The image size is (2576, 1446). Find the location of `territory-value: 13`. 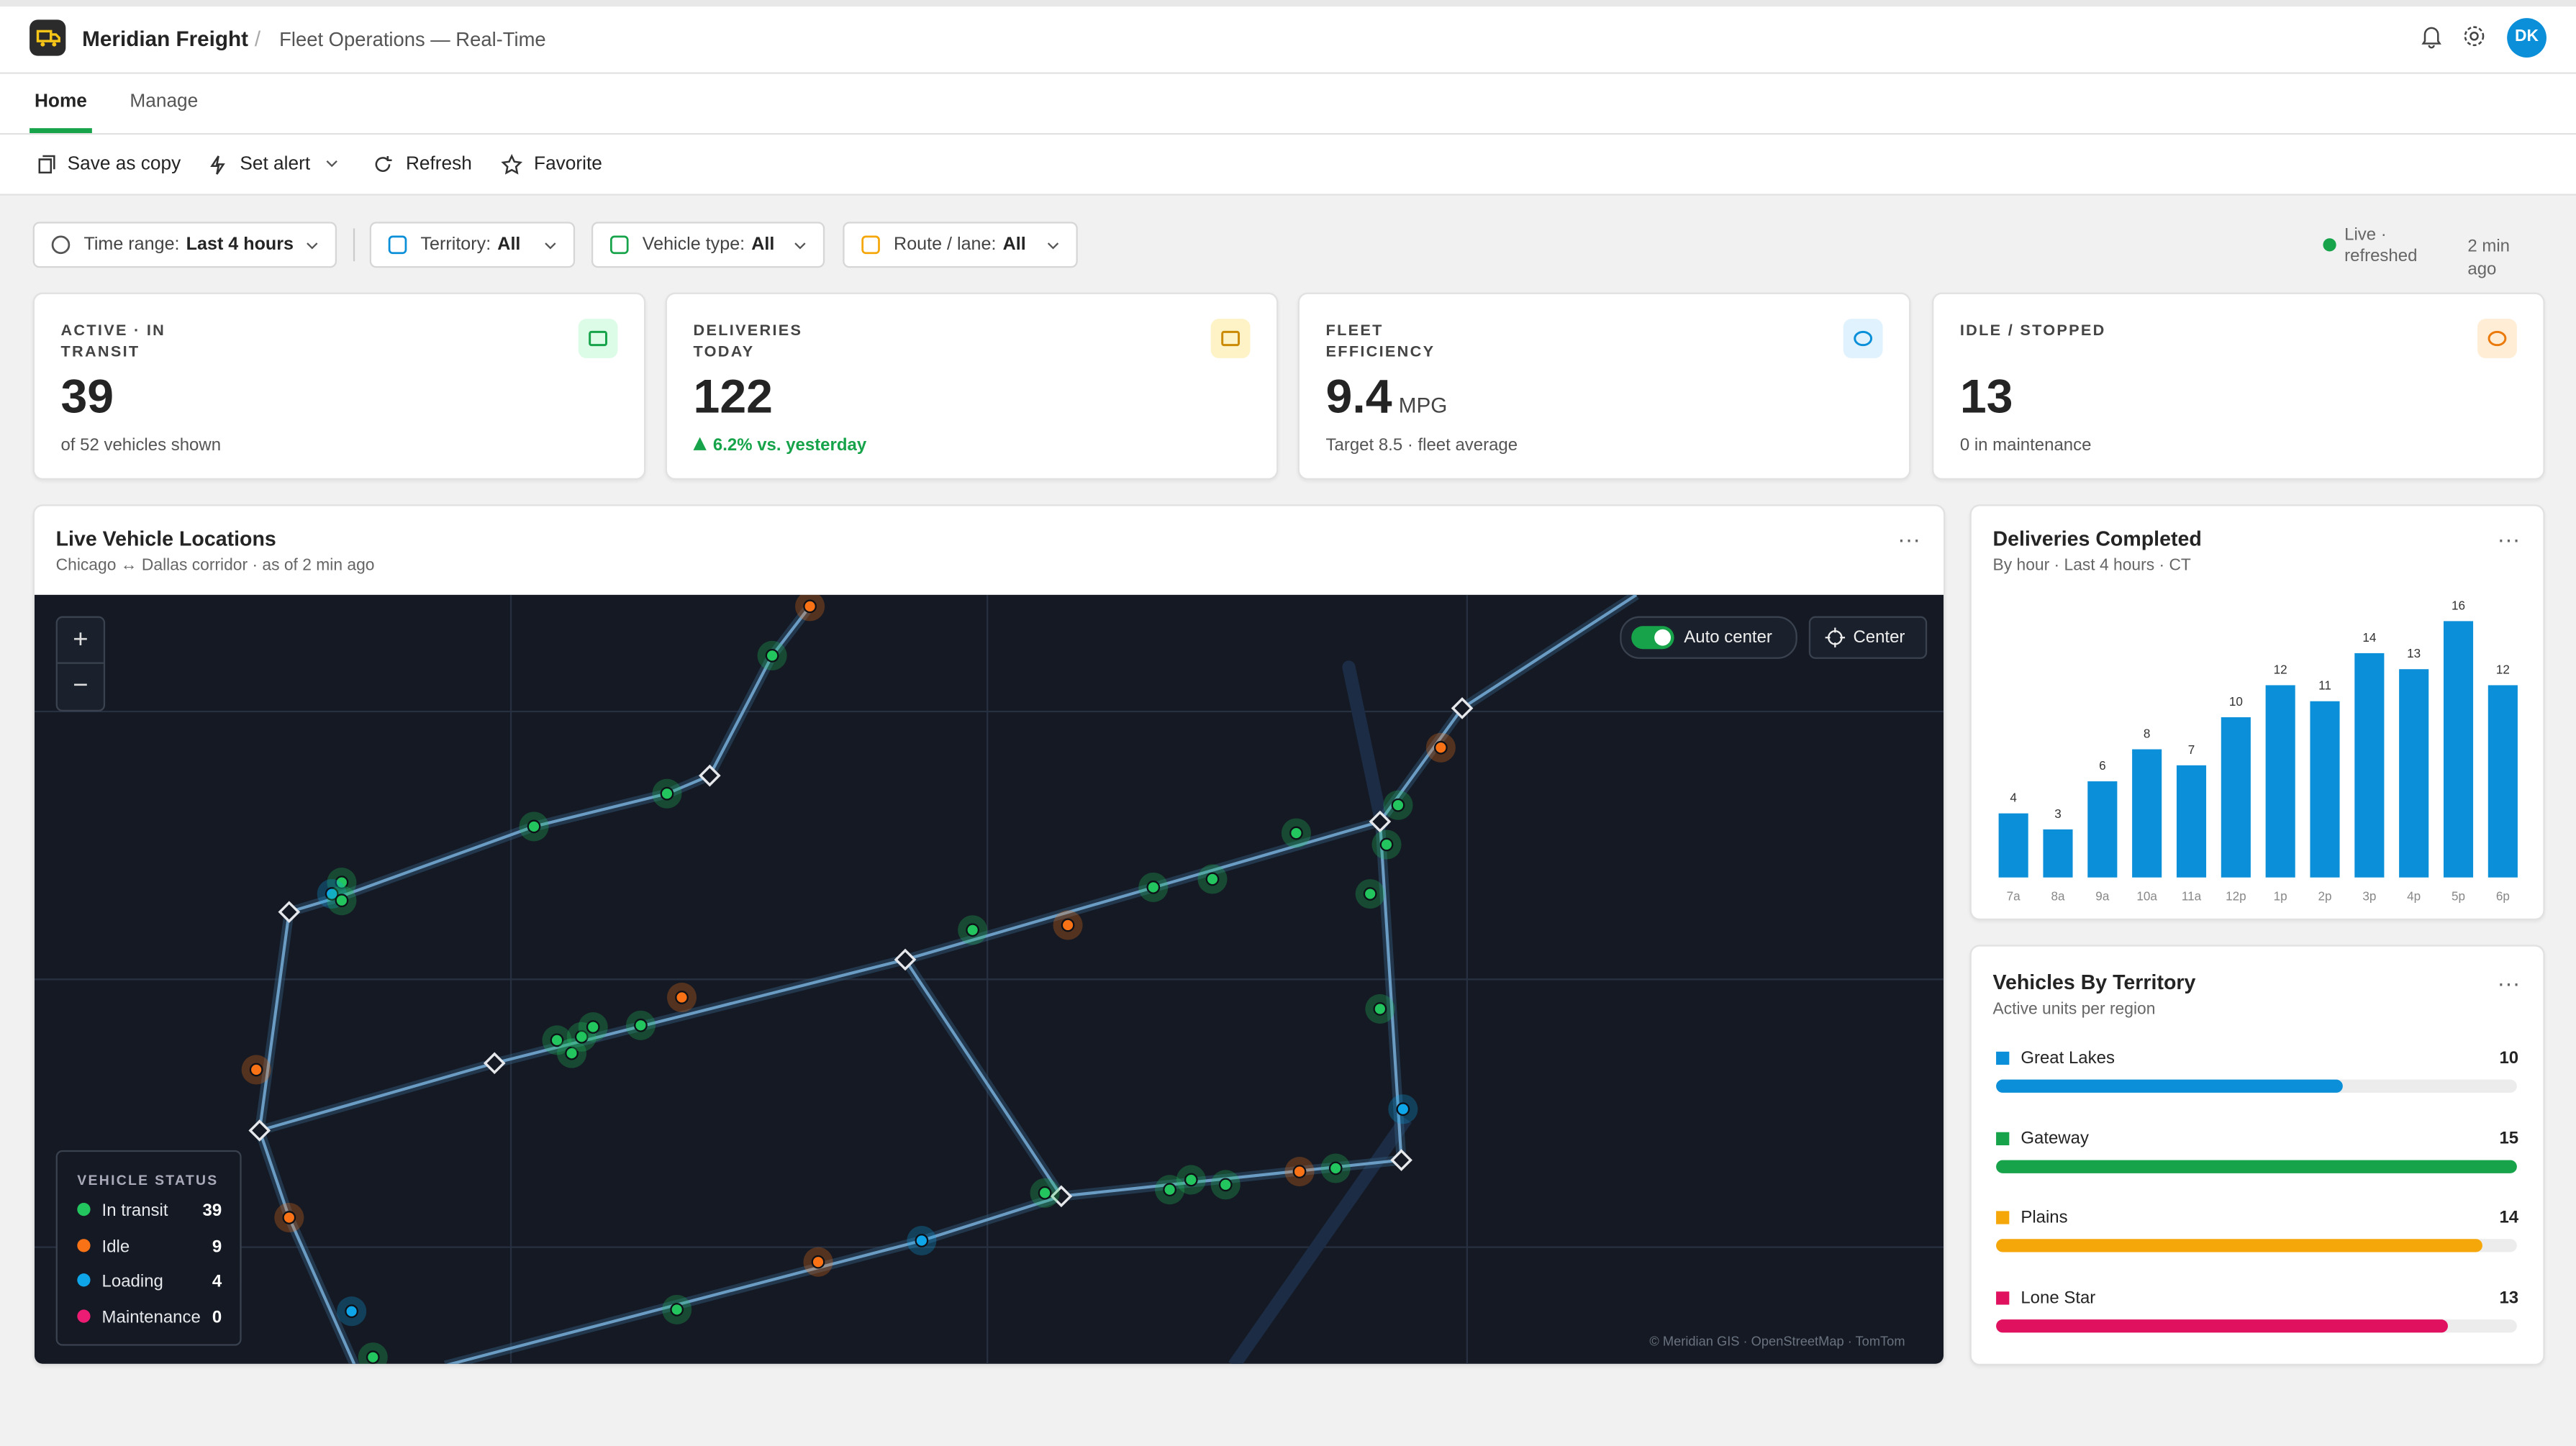

territory-value: 13 is located at coordinates (2509, 1297).